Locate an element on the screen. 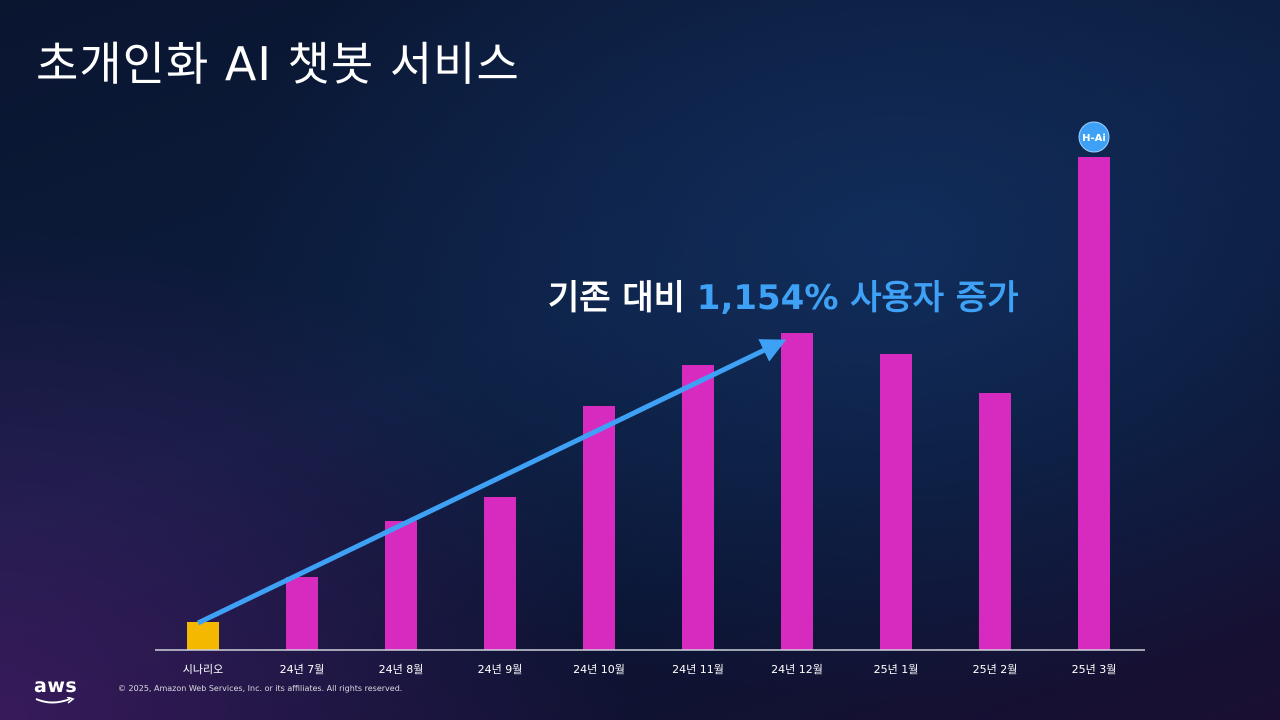  h-ai-badge-icon is located at coordinates (1094, 137).